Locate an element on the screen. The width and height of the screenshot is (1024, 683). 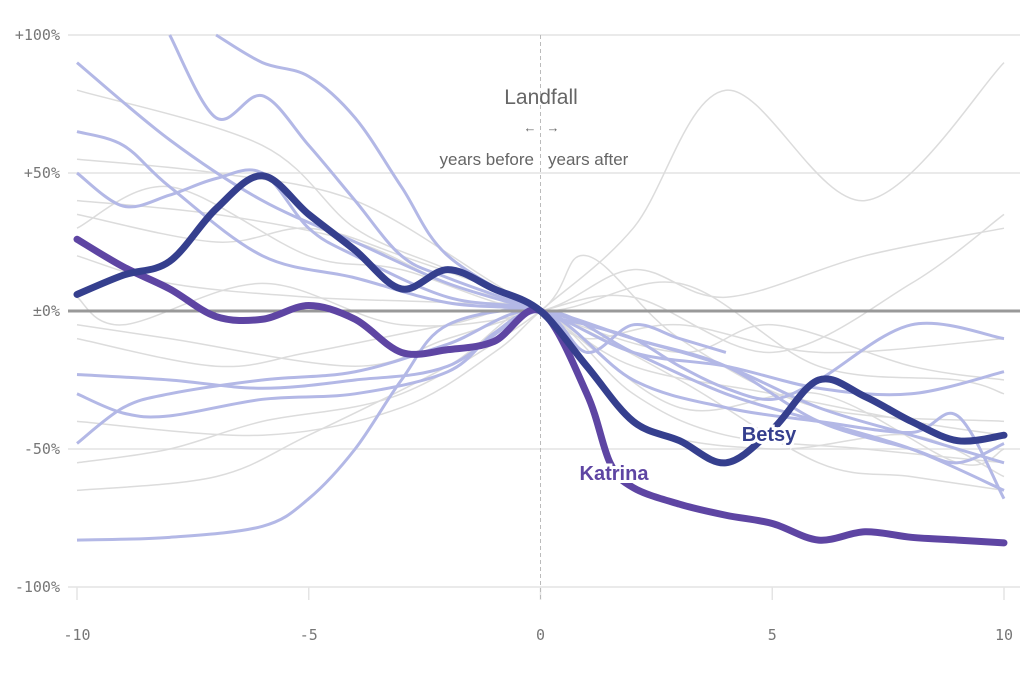
years-after-label: years after is located at coordinates (588, 159).